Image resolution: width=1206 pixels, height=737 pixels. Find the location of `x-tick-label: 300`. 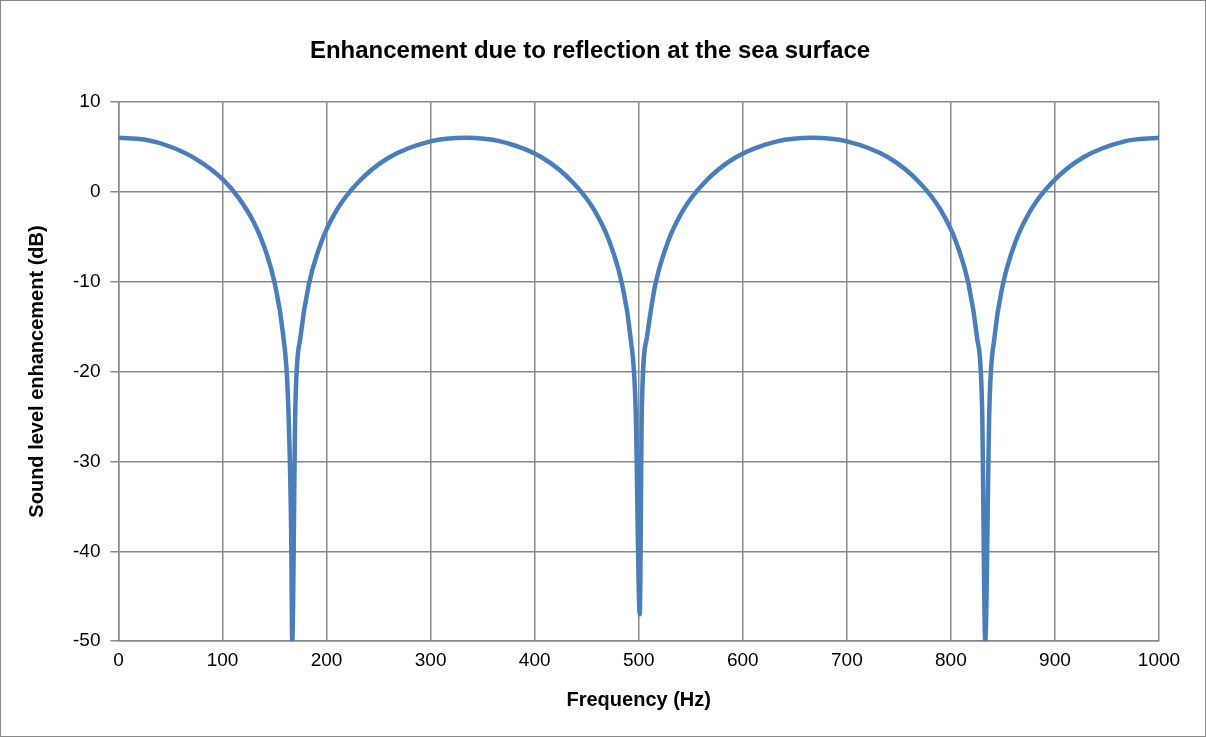

x-tick-label: 300 is located at coordinates (430, 659).